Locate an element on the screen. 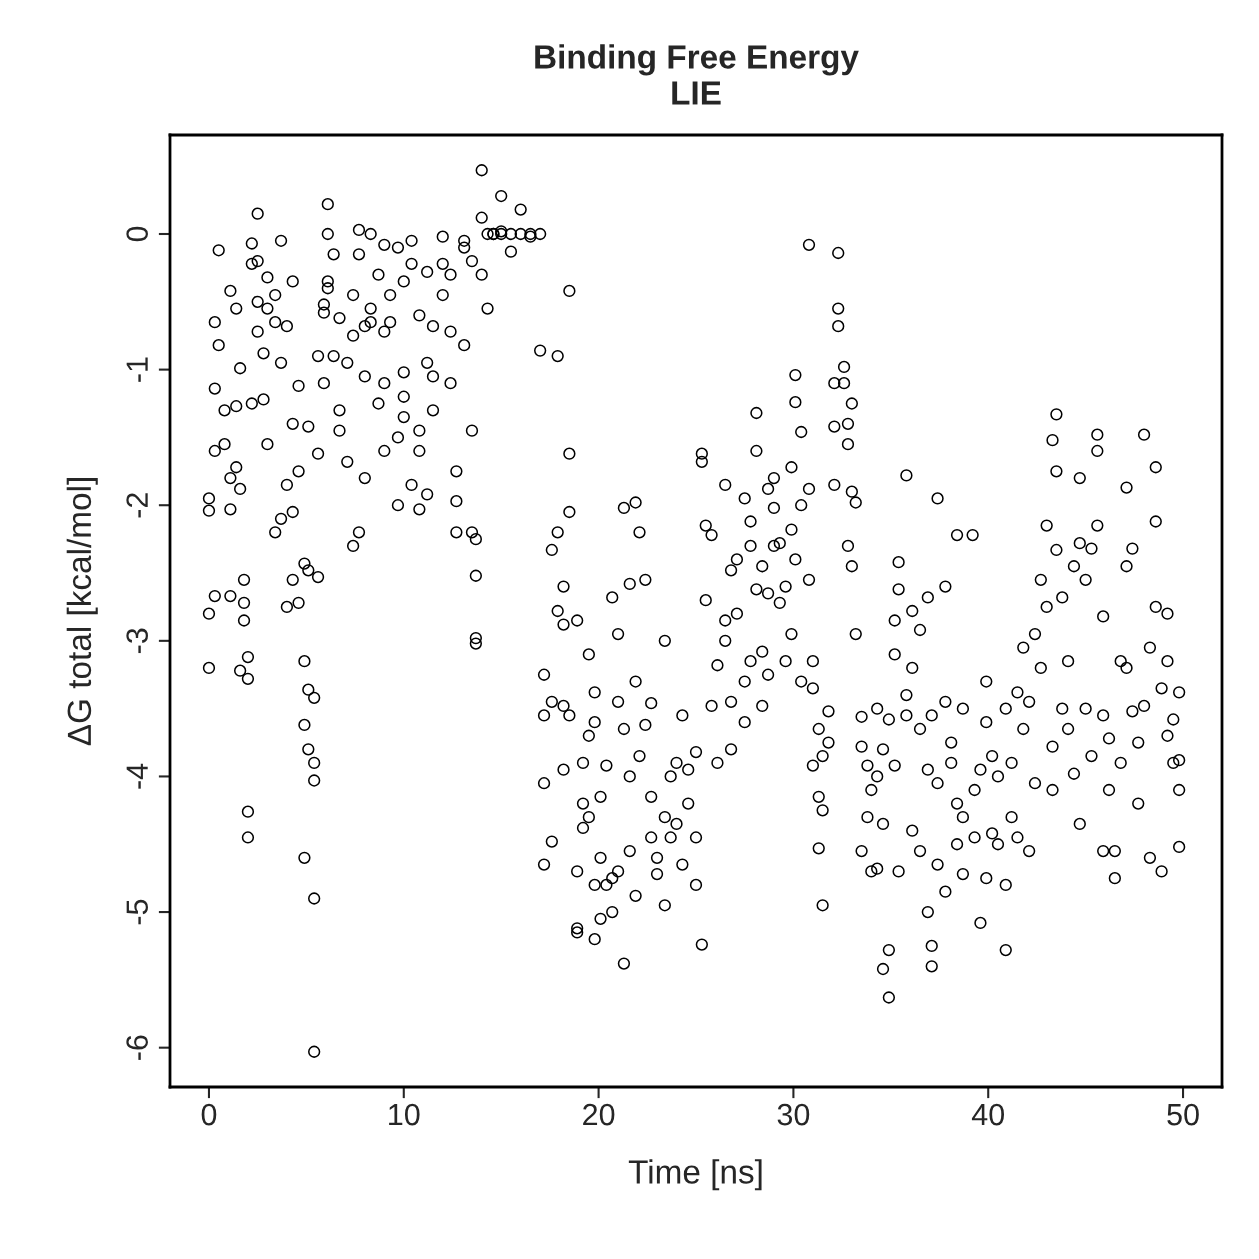  x-tick-label: 10 is located at coordinates (404, 1114).